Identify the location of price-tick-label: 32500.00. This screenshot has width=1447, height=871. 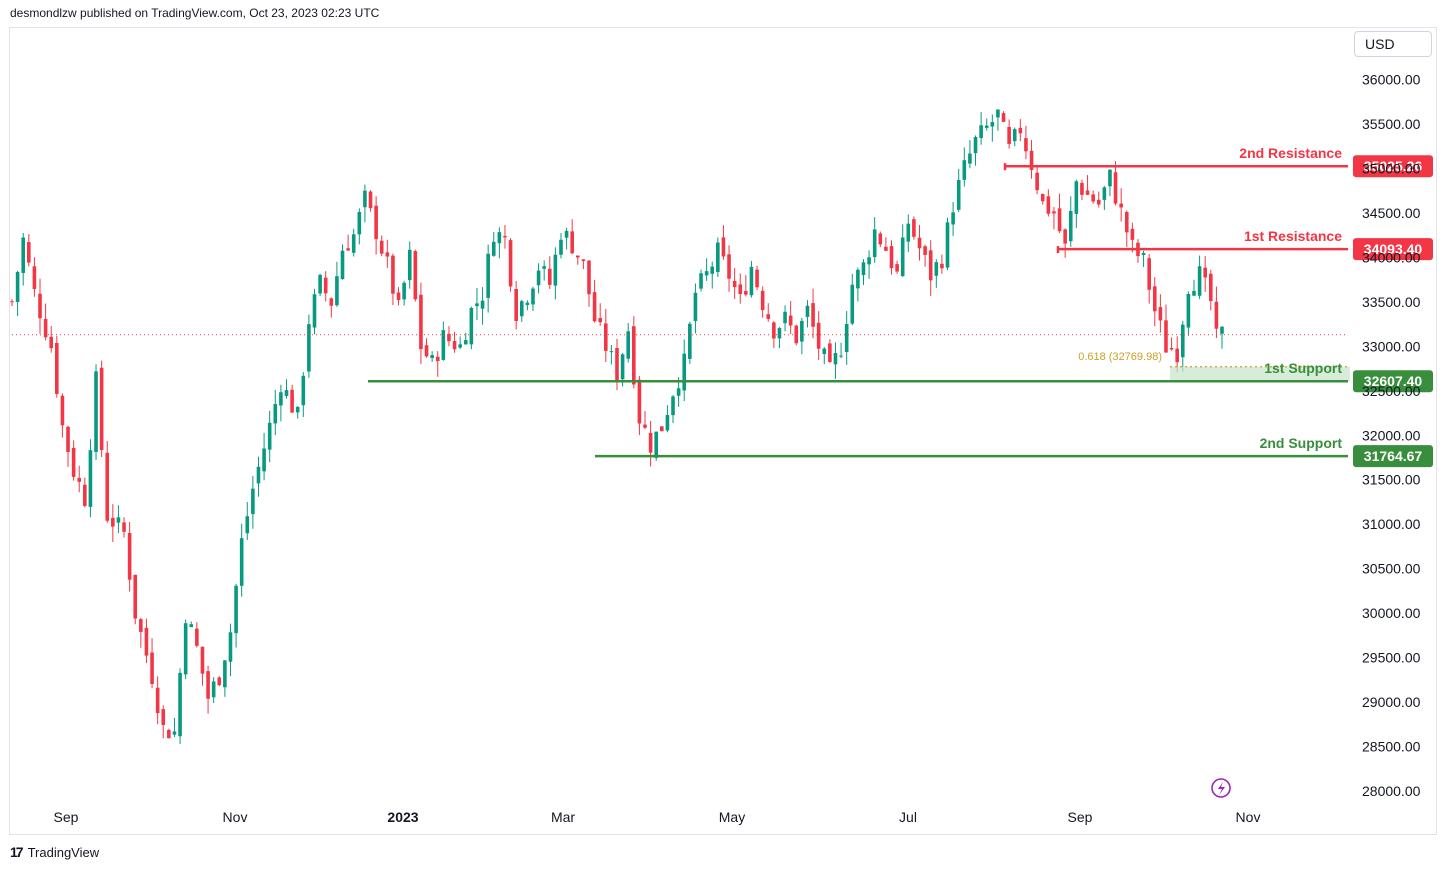
(1391, 391).